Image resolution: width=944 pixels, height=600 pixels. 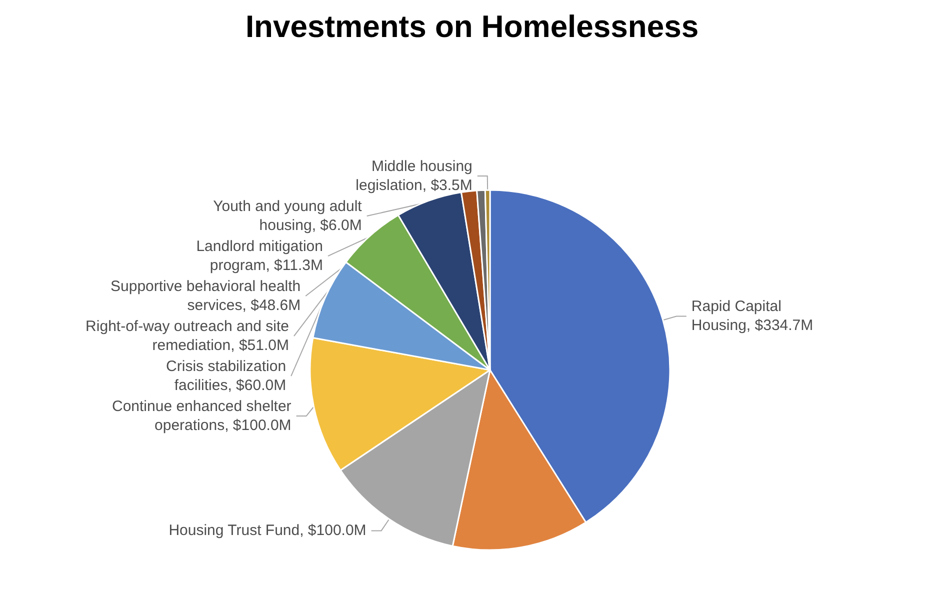 I want to click on slice-label: Middle housing legislation, $3.5M, so click(x=414, y=176).